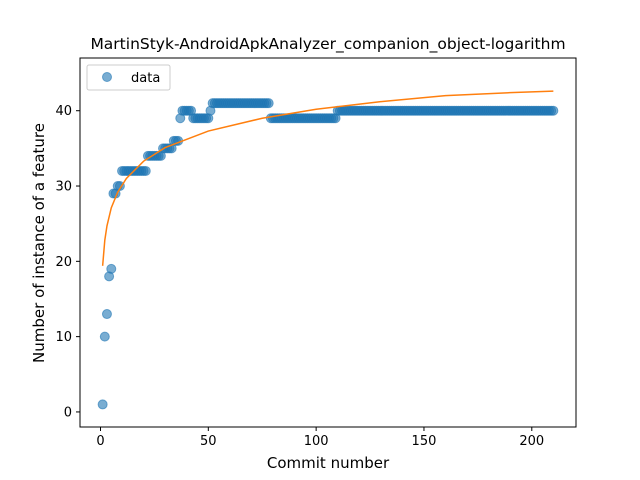 The image size is (640, 480). What do you see at coordinates (424, 441) in the screenshot?
I see `x-tick-label: 150` at bounding box center [424, 441].